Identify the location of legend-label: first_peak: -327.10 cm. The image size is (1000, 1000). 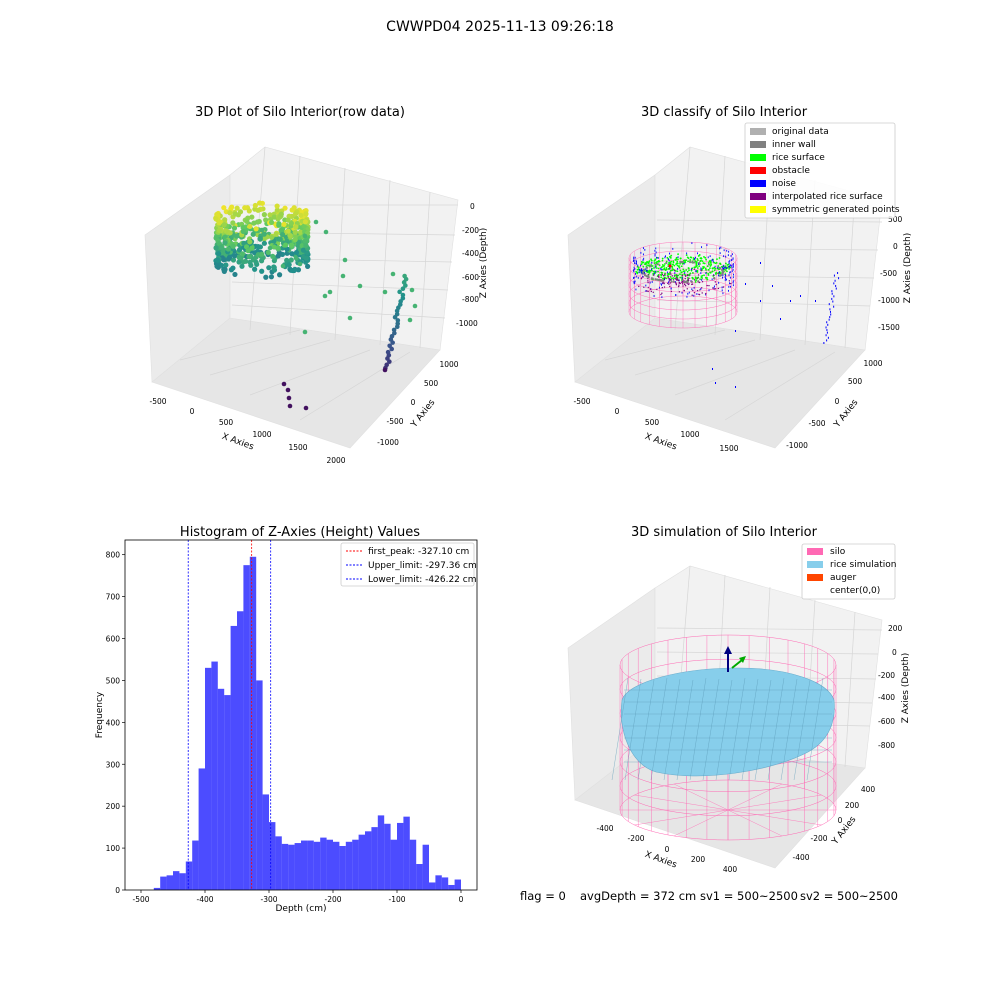
(418, 552).